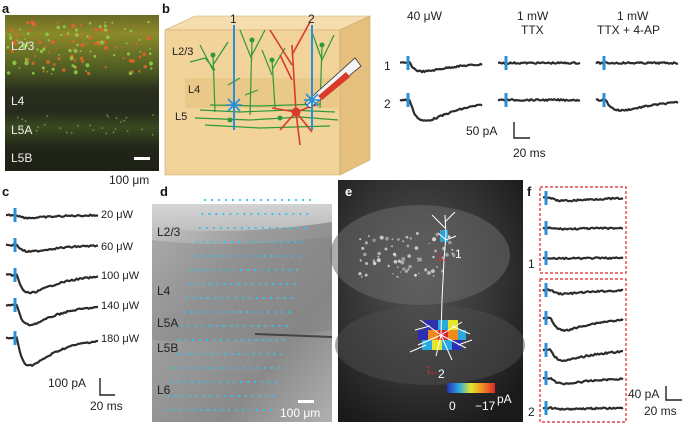  Describe the element at coordinates (637, 63) in the screenshot. I see `b-trace-site1-cond3` at that location.